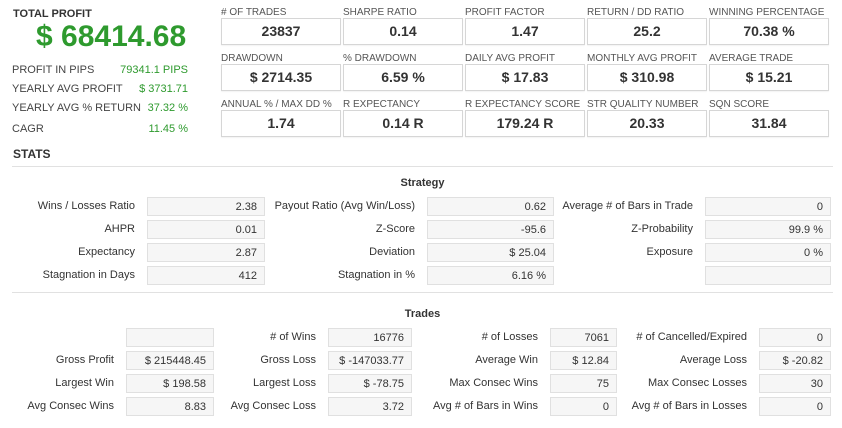  I want to click on strategy-title: Strategy, so click(422, 183).